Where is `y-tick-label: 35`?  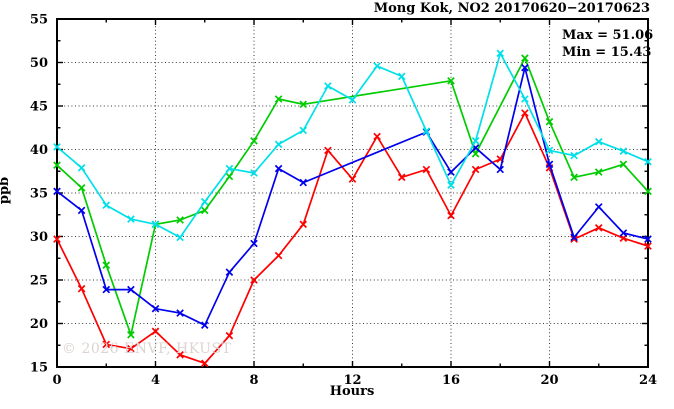 y-tick-label: 35 is located at coordinates (39, 194).